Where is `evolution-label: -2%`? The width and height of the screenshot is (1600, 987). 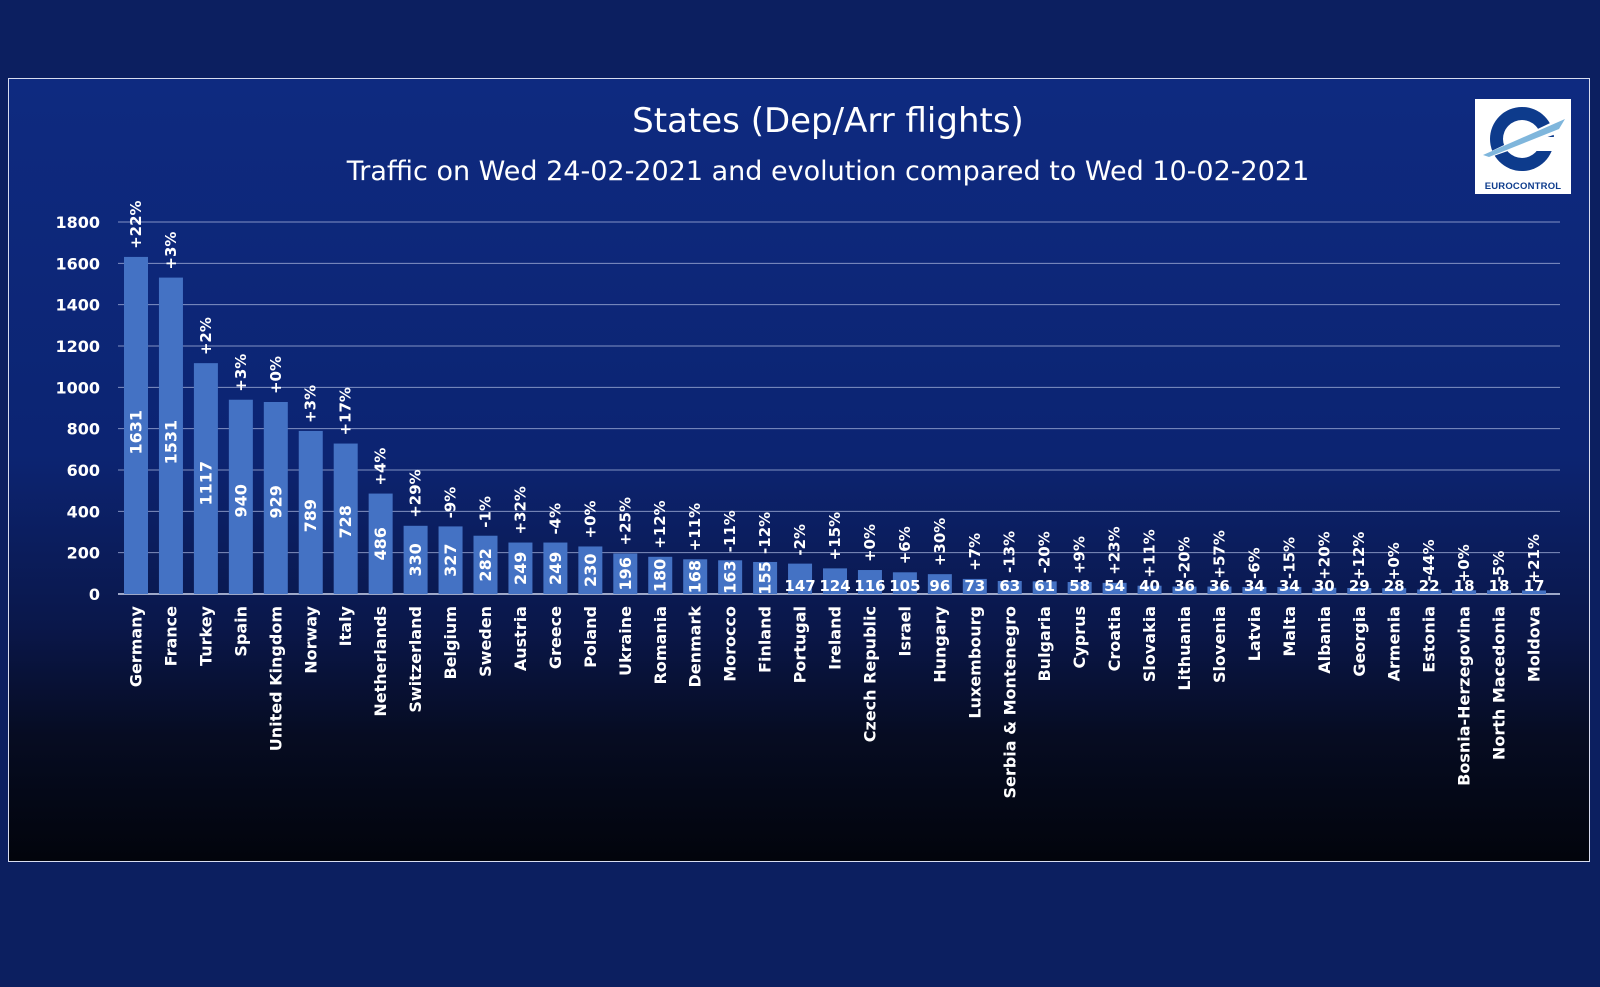
evolution-label: -2% is located at coordinates (800, 540).